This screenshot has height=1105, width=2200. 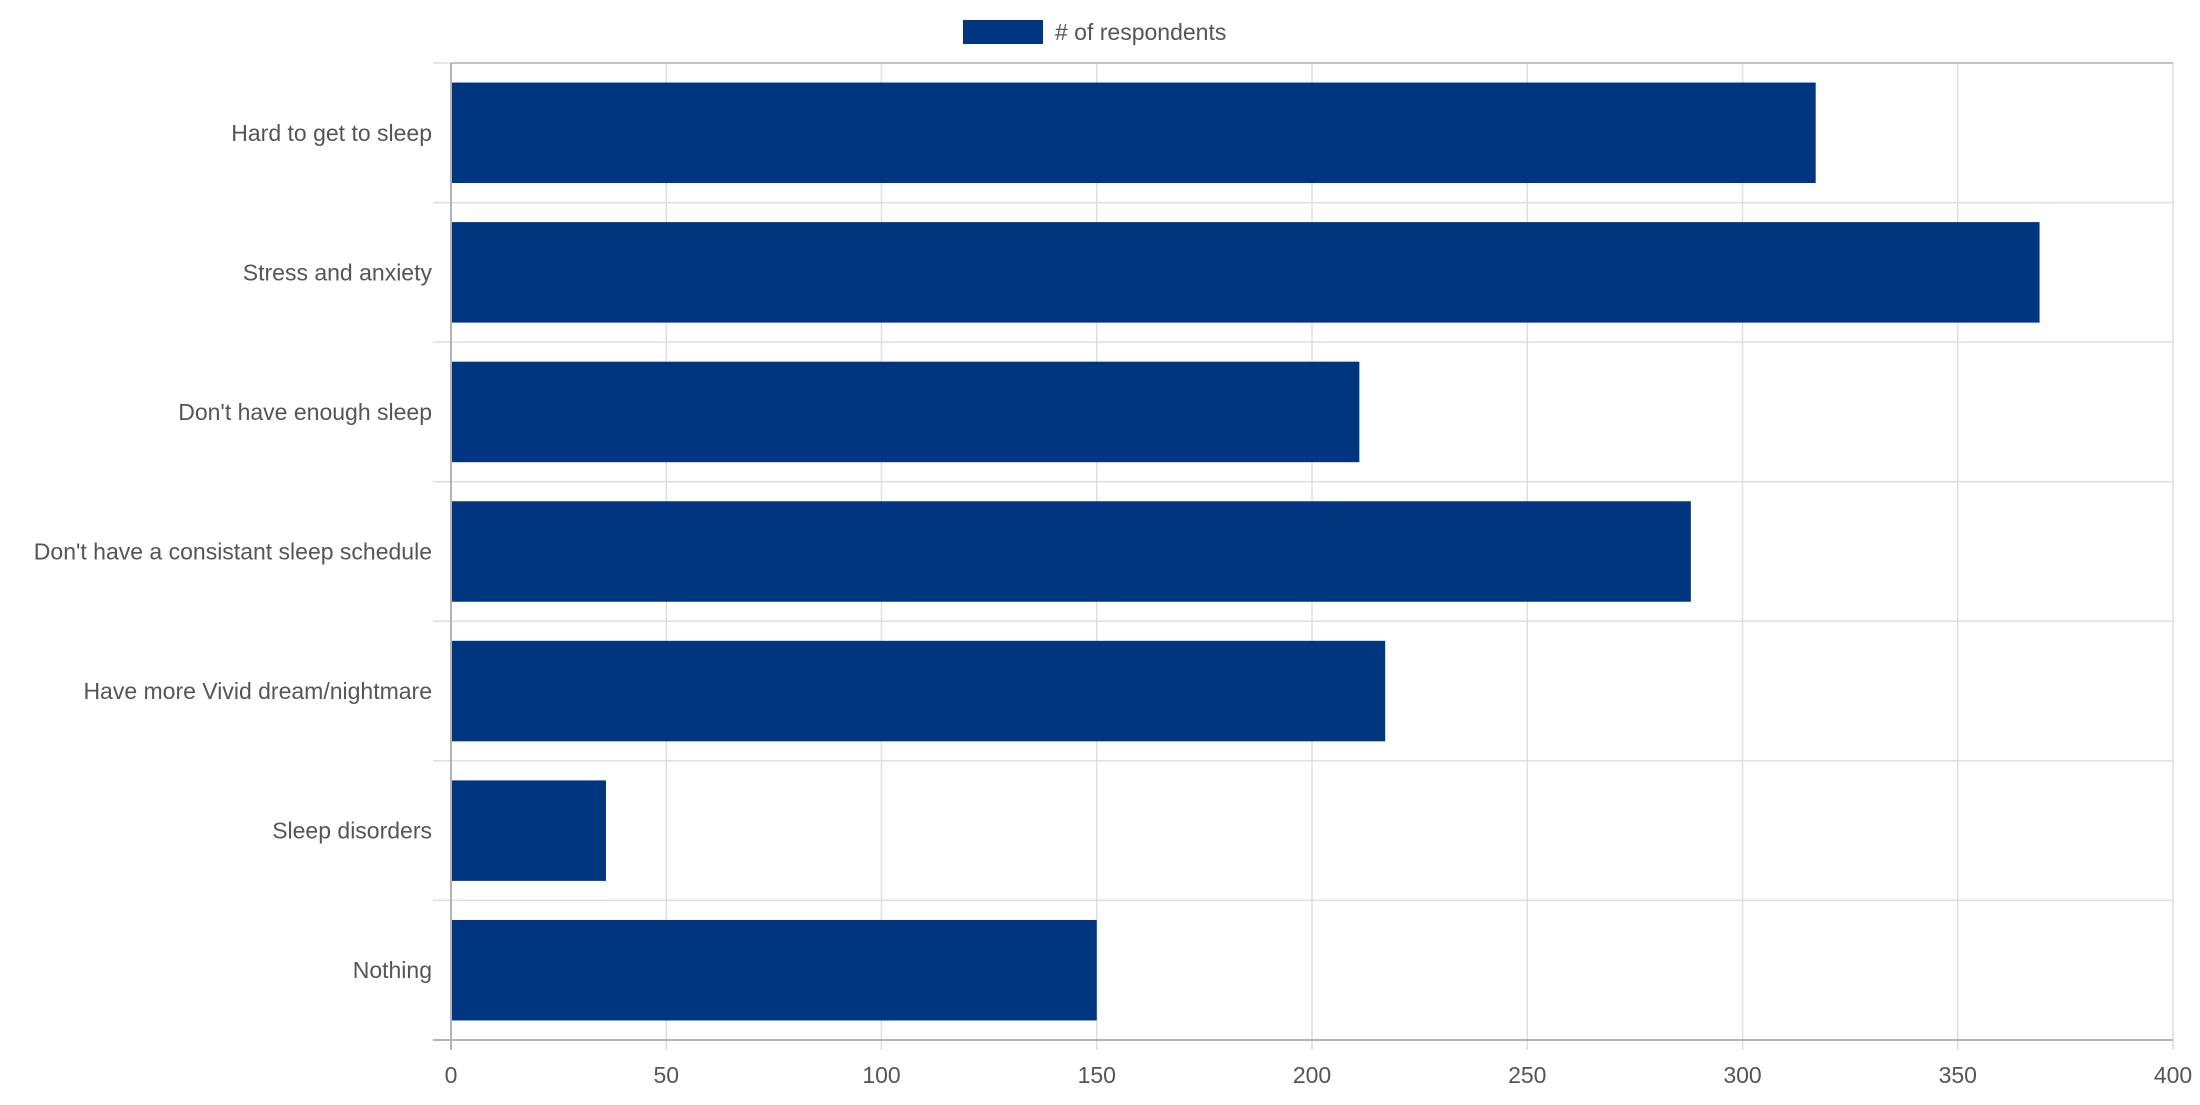 What do you see at coordinates (1003, 32) in the screenshot?
I see `legend-swatch` at bounding box center [1003, 32].